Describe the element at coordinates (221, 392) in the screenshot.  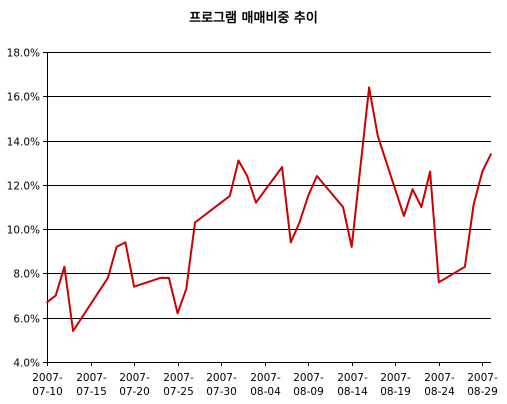
I see `x-tick-label-date: 07-30` at that location.